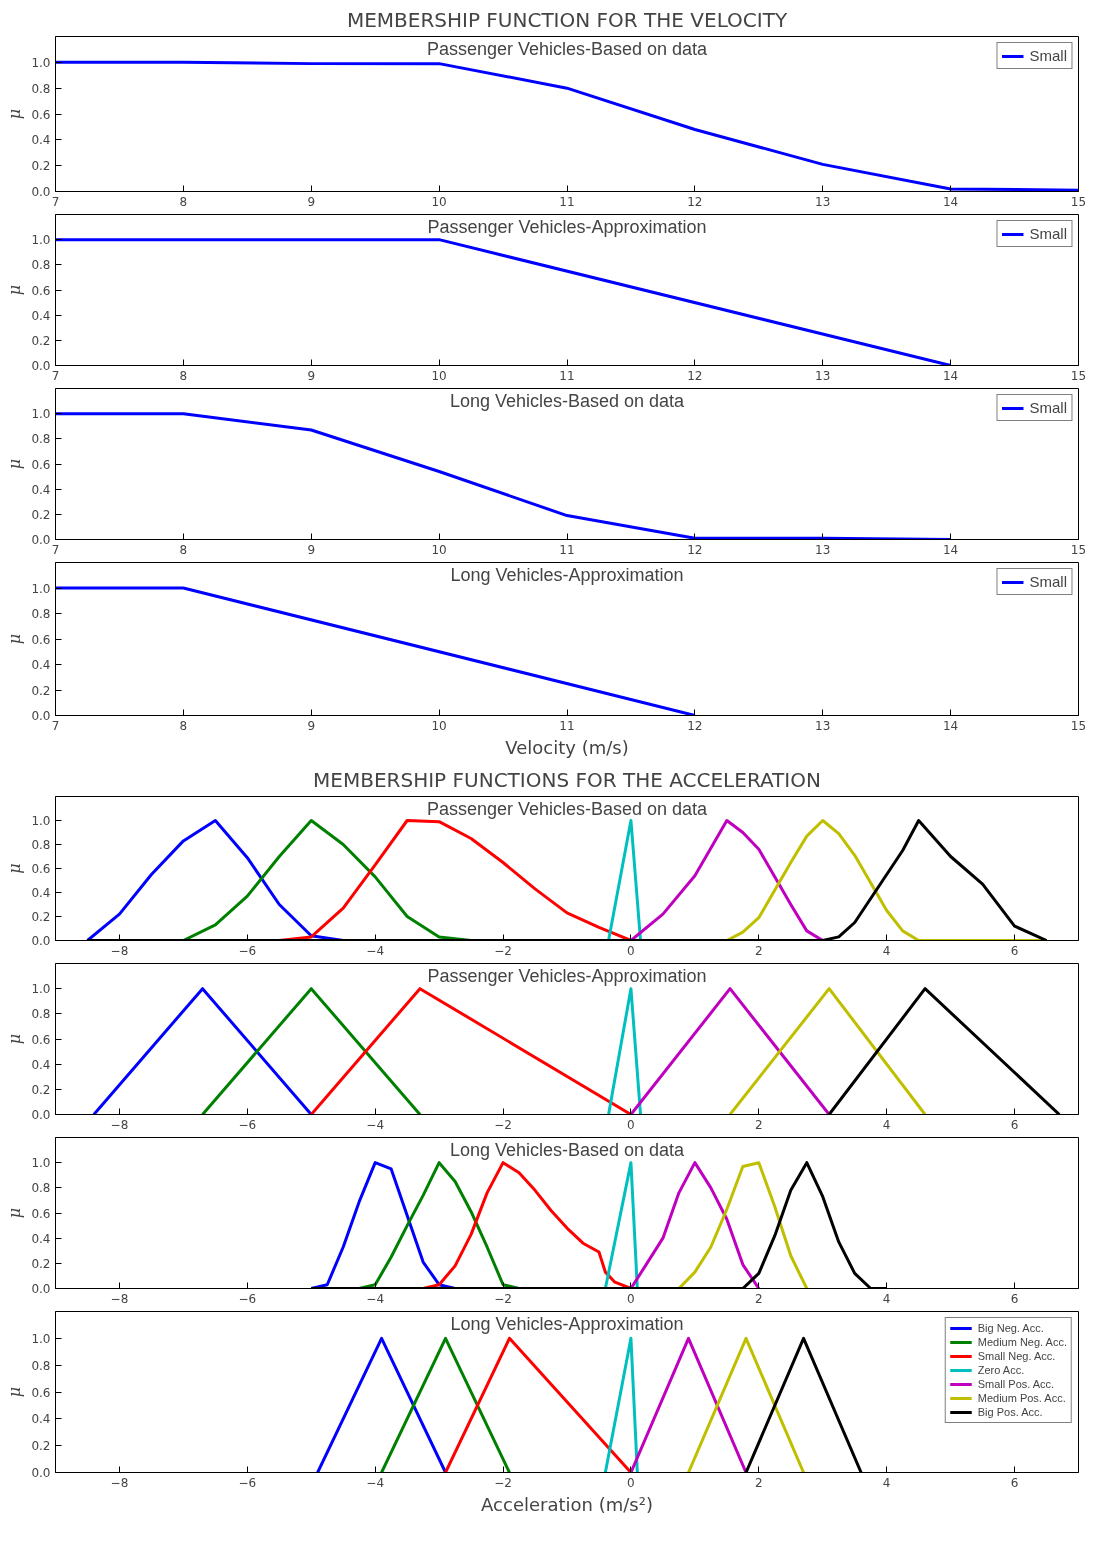 The image size is (1111, 1543). What do you see at coordinates (567, 574) in the screenshot?
I see `chart-subtitle: Long Vehicles-Approximation` at bounding box center [567, 574].